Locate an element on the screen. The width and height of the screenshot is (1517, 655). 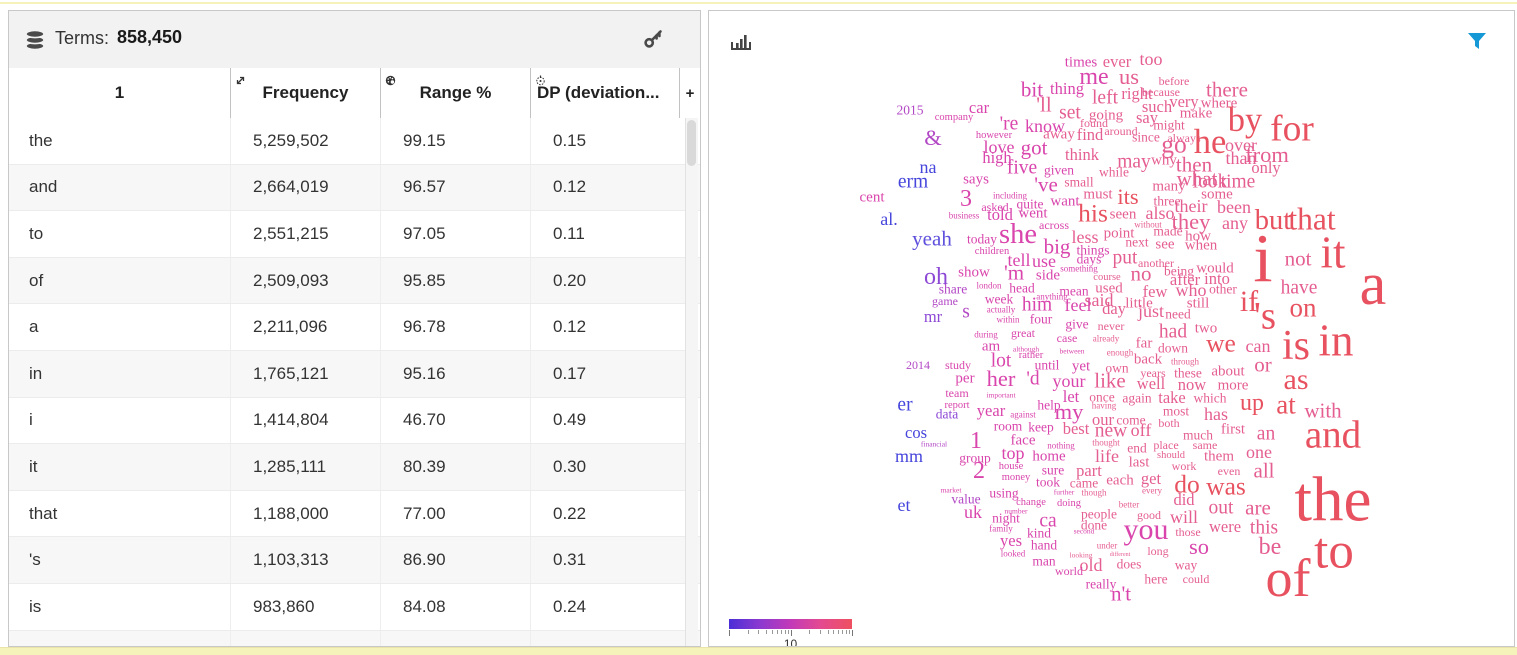
cloud-word: children is located at coordinates (992, 251).